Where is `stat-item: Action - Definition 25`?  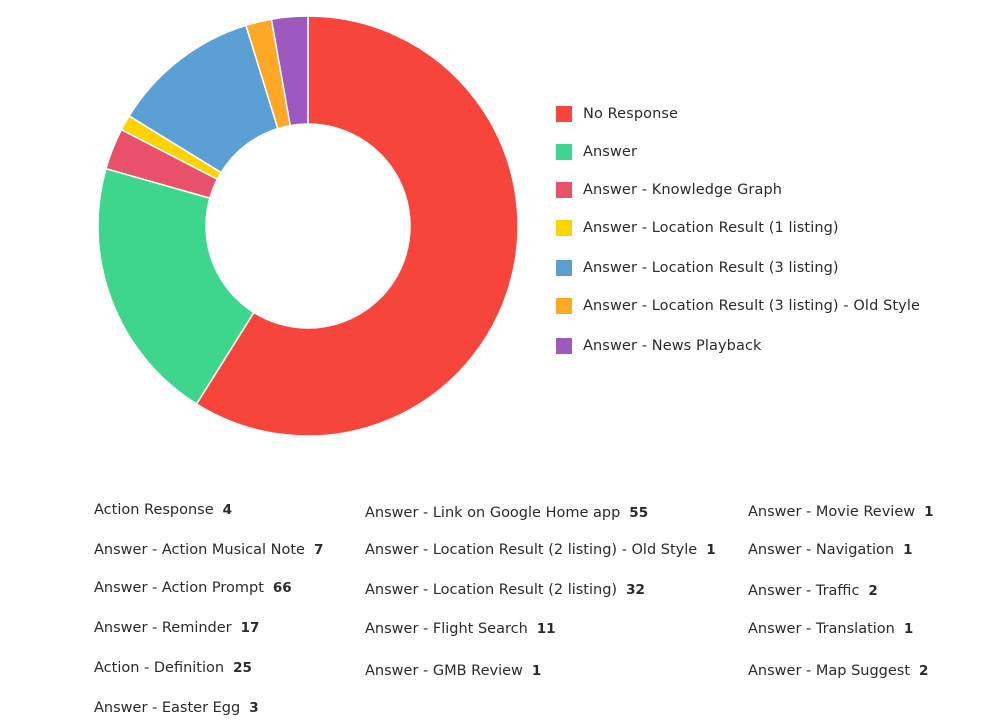
stat-item: Action - Definition 25 is located at coordinates (173, 668).